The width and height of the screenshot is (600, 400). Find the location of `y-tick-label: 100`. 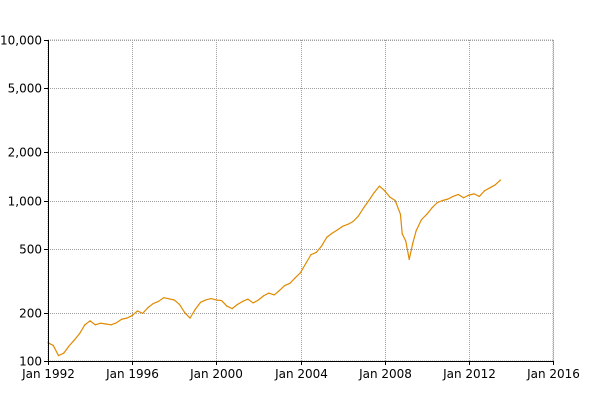

y-tick-label: 100 is located at coordinates (30, 362).